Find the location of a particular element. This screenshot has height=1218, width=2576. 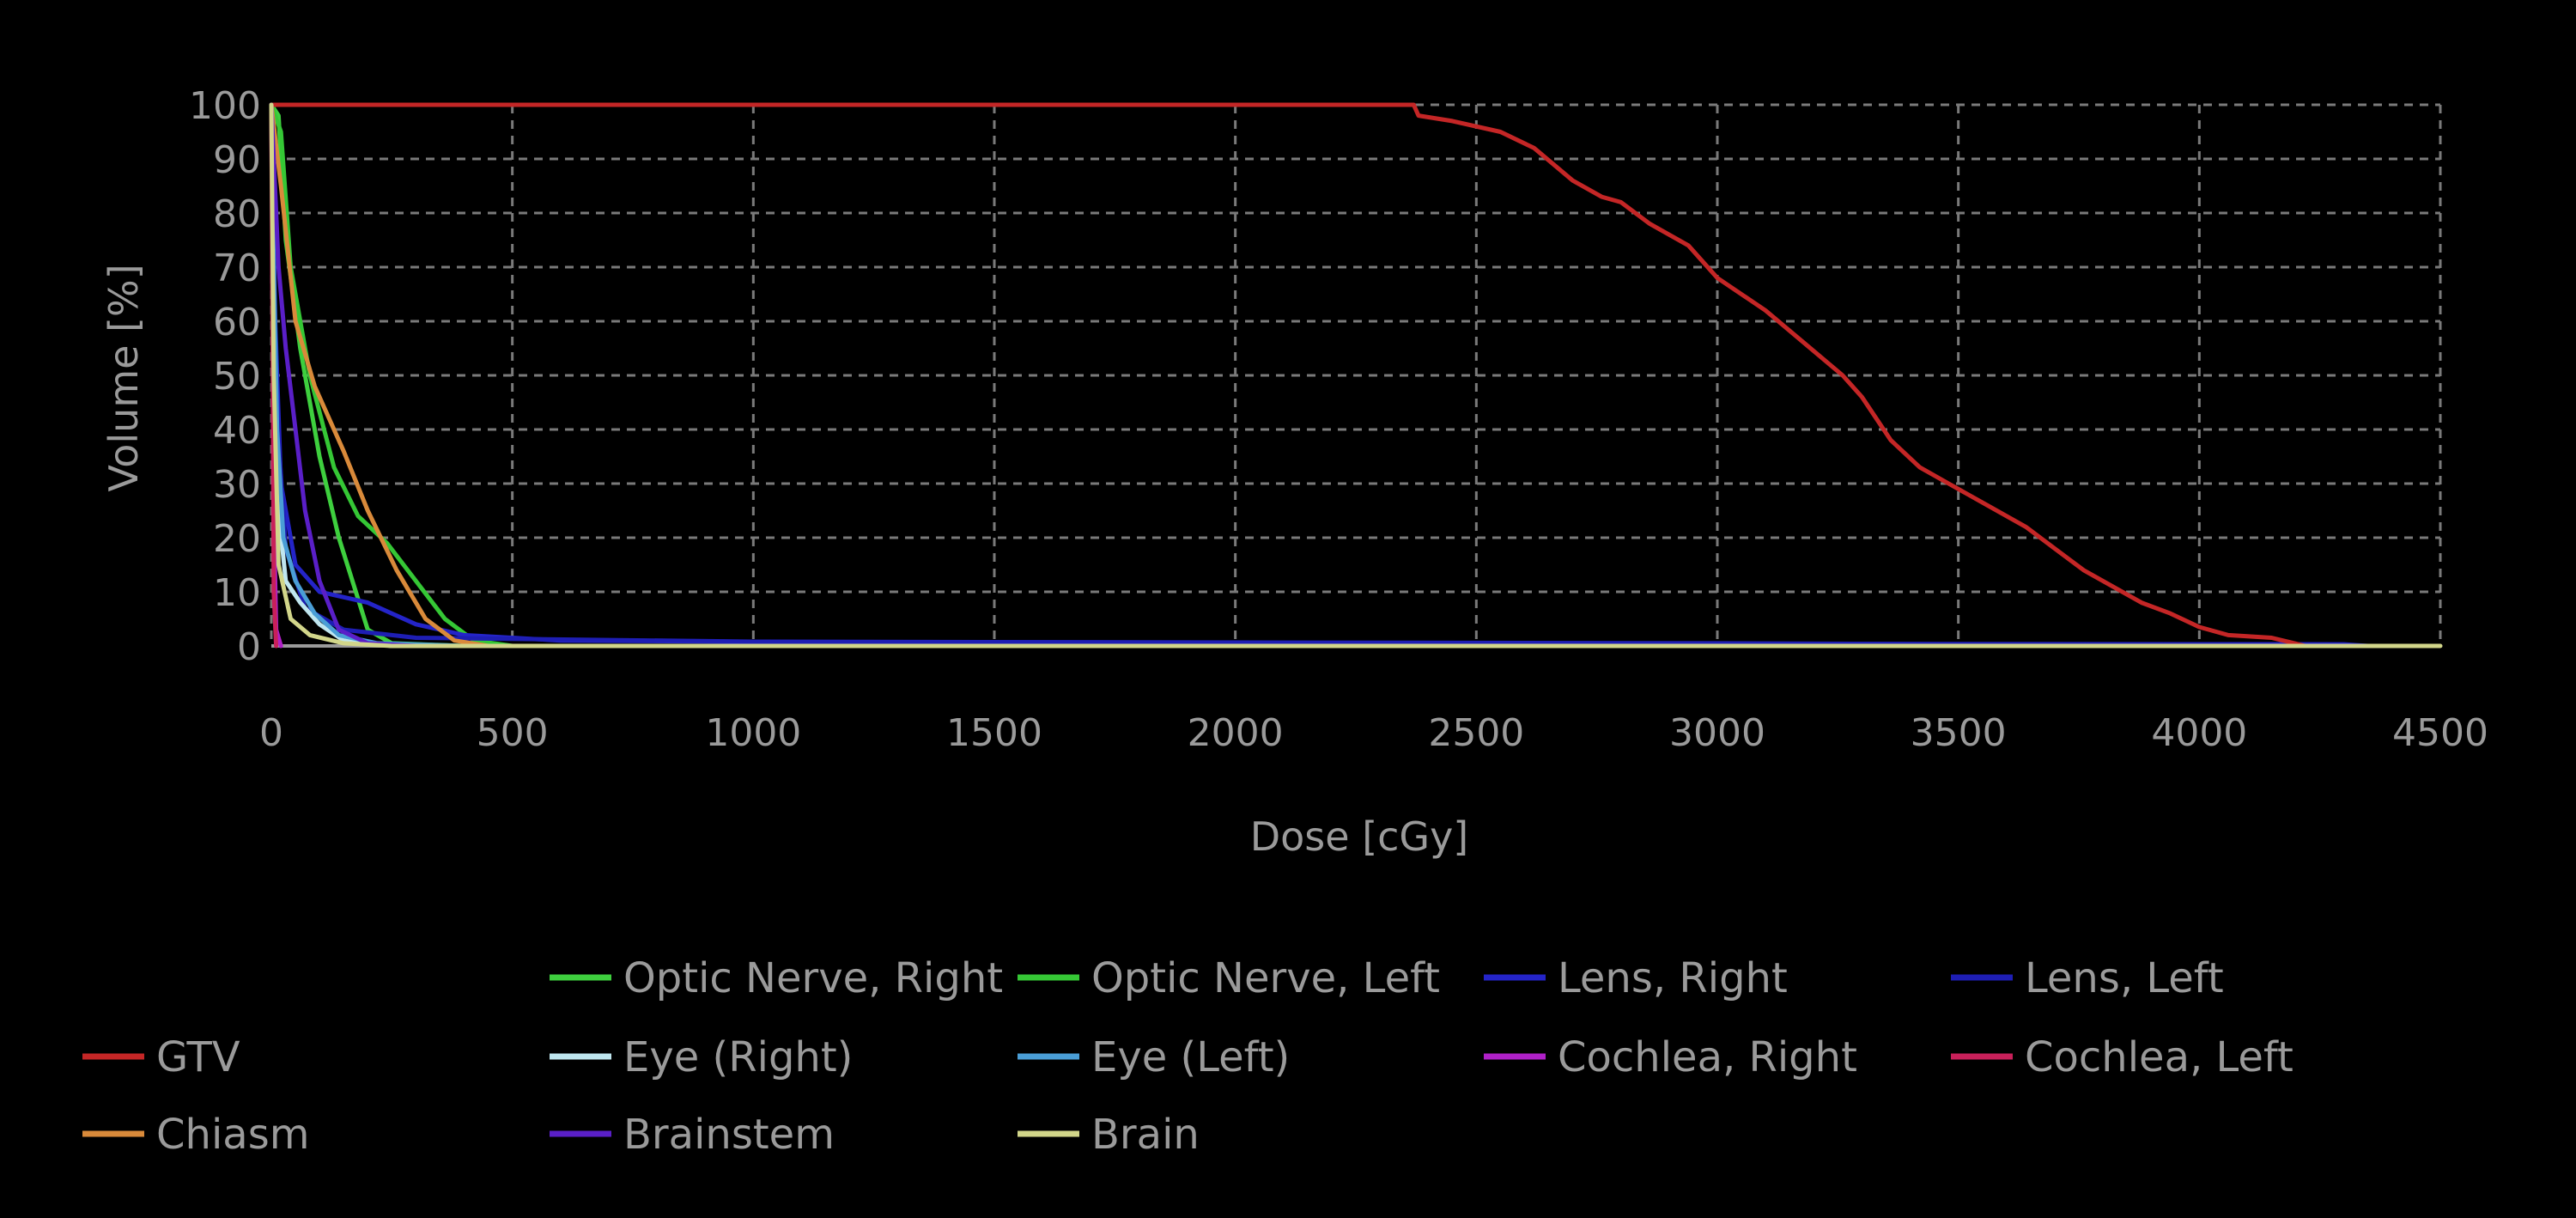

legend-item: Chiasm is located at coordinates (196, 1135).